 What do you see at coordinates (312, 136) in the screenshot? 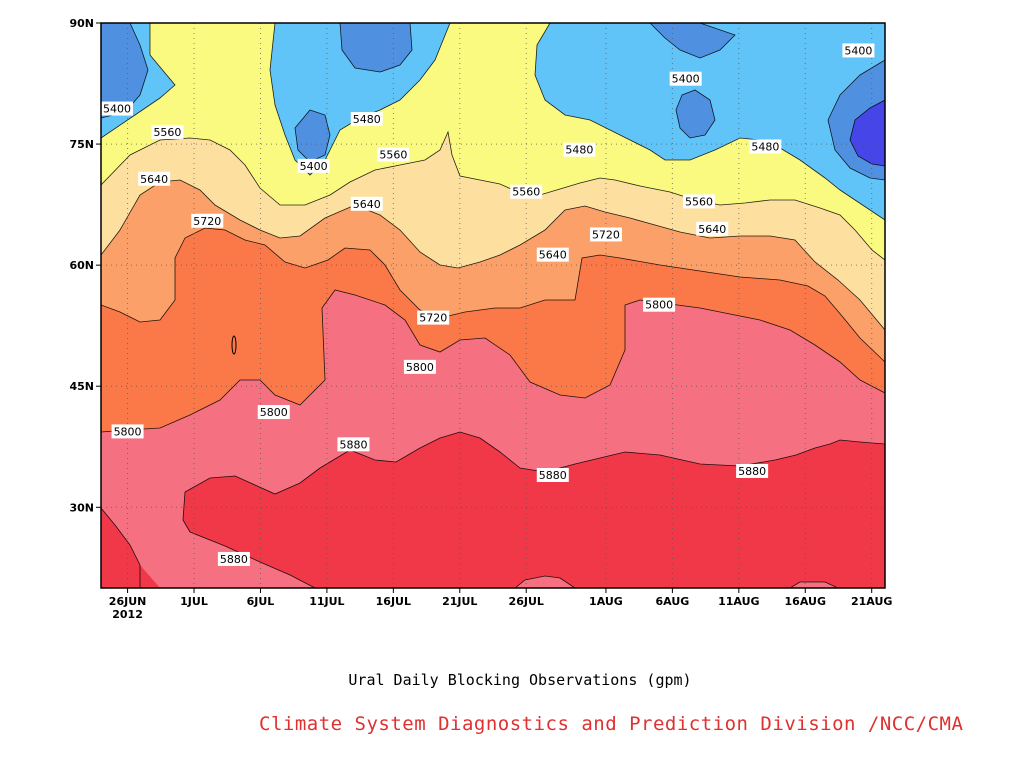
I see `band-5320-5400-c` at bounding box center [312, 136].